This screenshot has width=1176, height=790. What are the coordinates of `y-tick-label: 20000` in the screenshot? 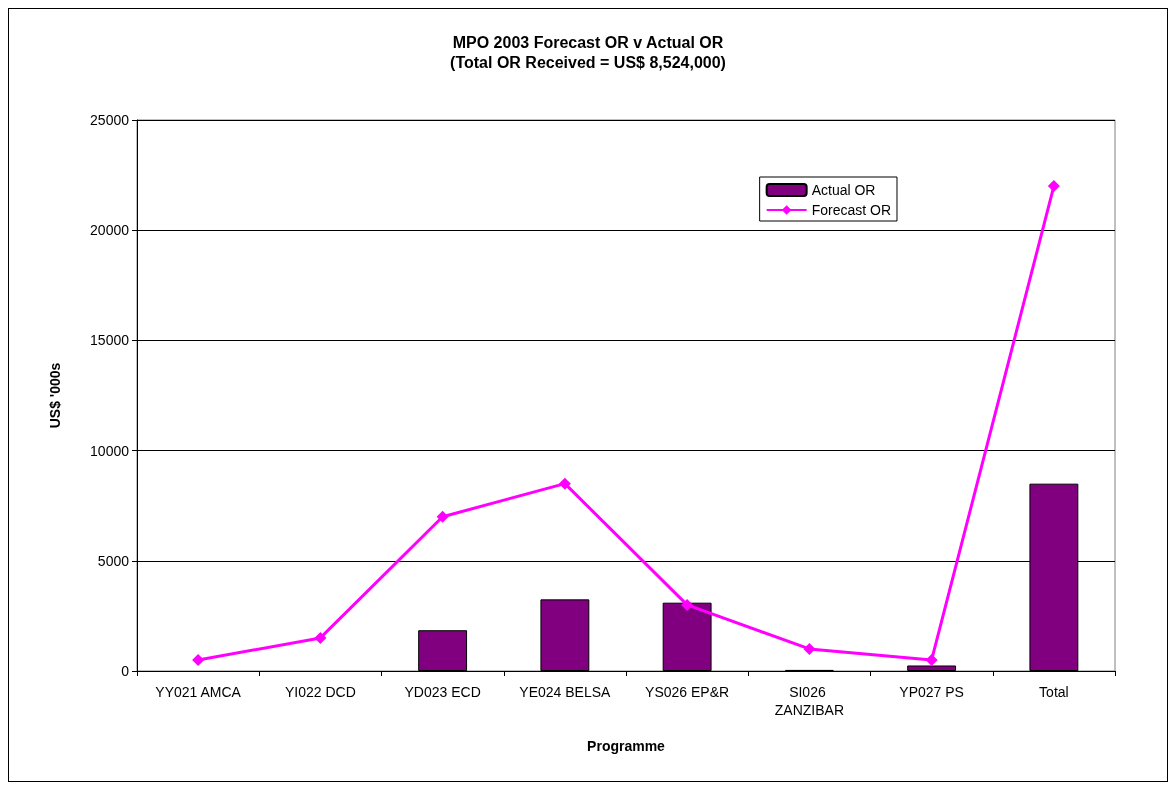 It's located at (110, 230).